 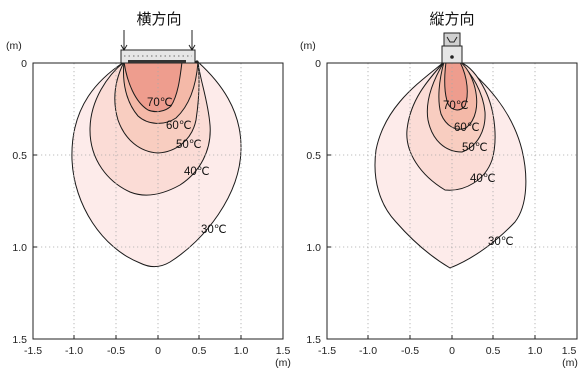 What do you see at coordinates (452, 48) in the screenshot?
I see `heater-end-icon` at bounding box center [452, 48].